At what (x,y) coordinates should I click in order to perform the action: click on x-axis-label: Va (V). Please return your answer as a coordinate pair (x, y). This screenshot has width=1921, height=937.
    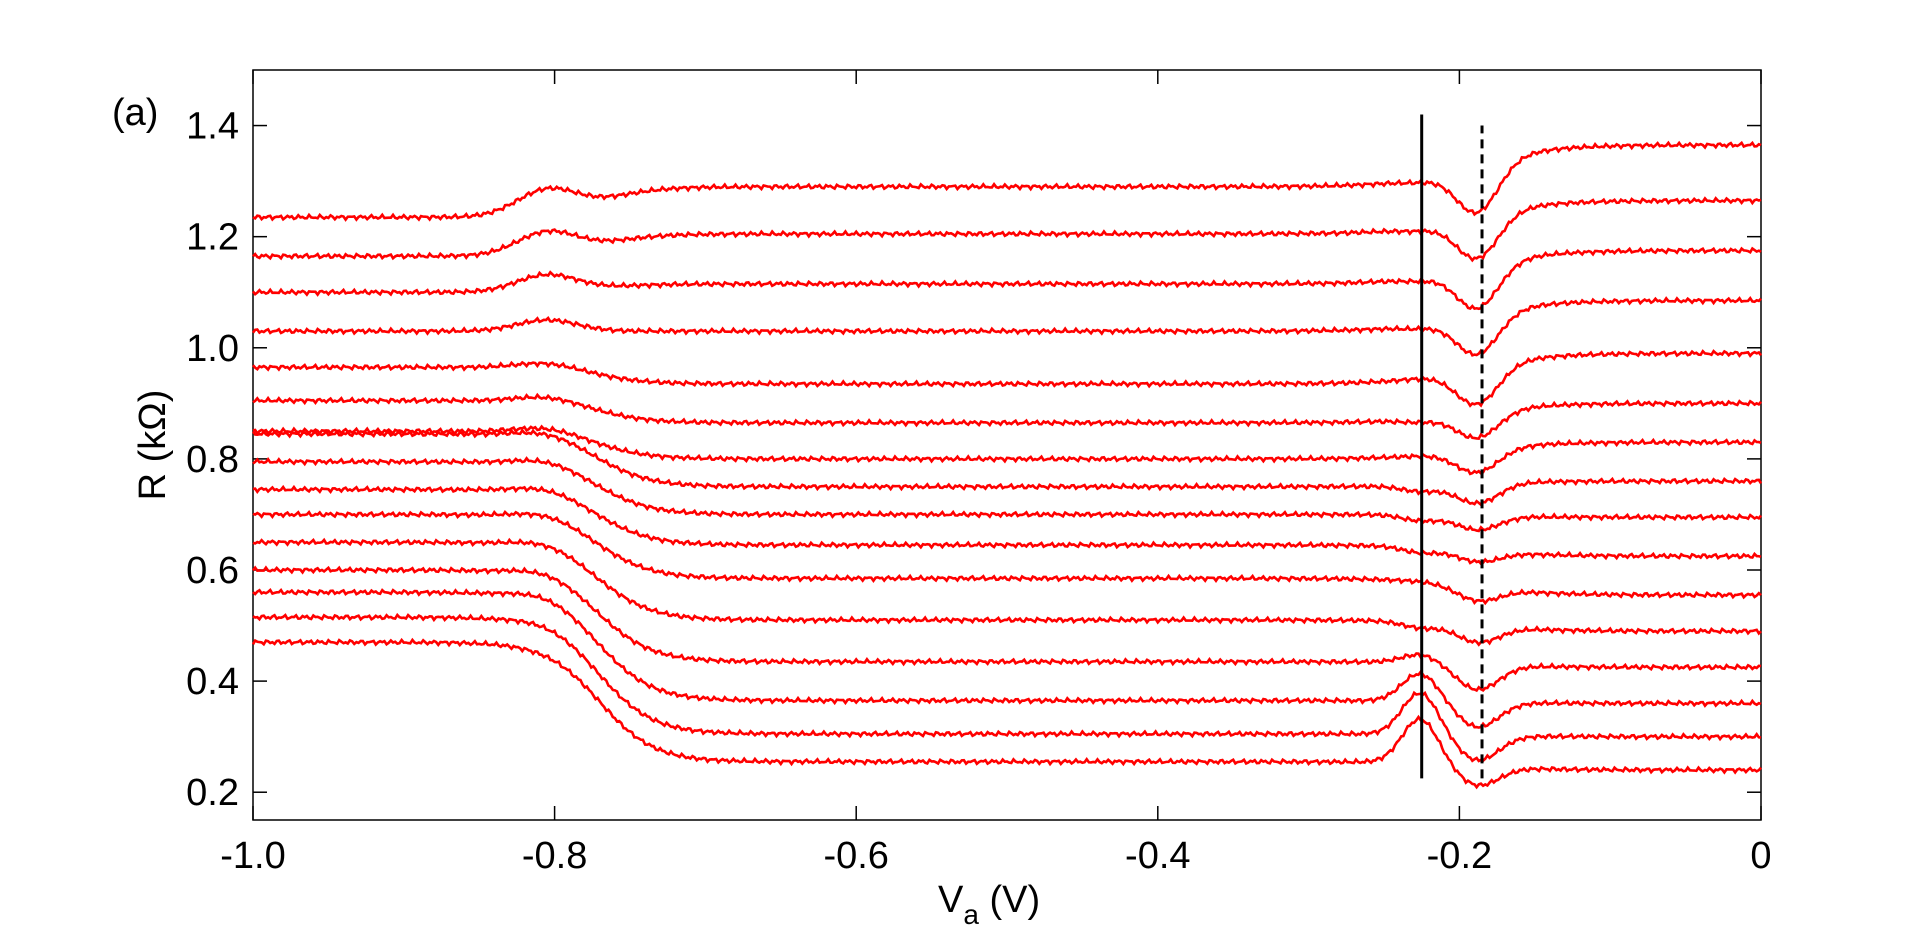
    Looking at the image, I should click on (989, 904).